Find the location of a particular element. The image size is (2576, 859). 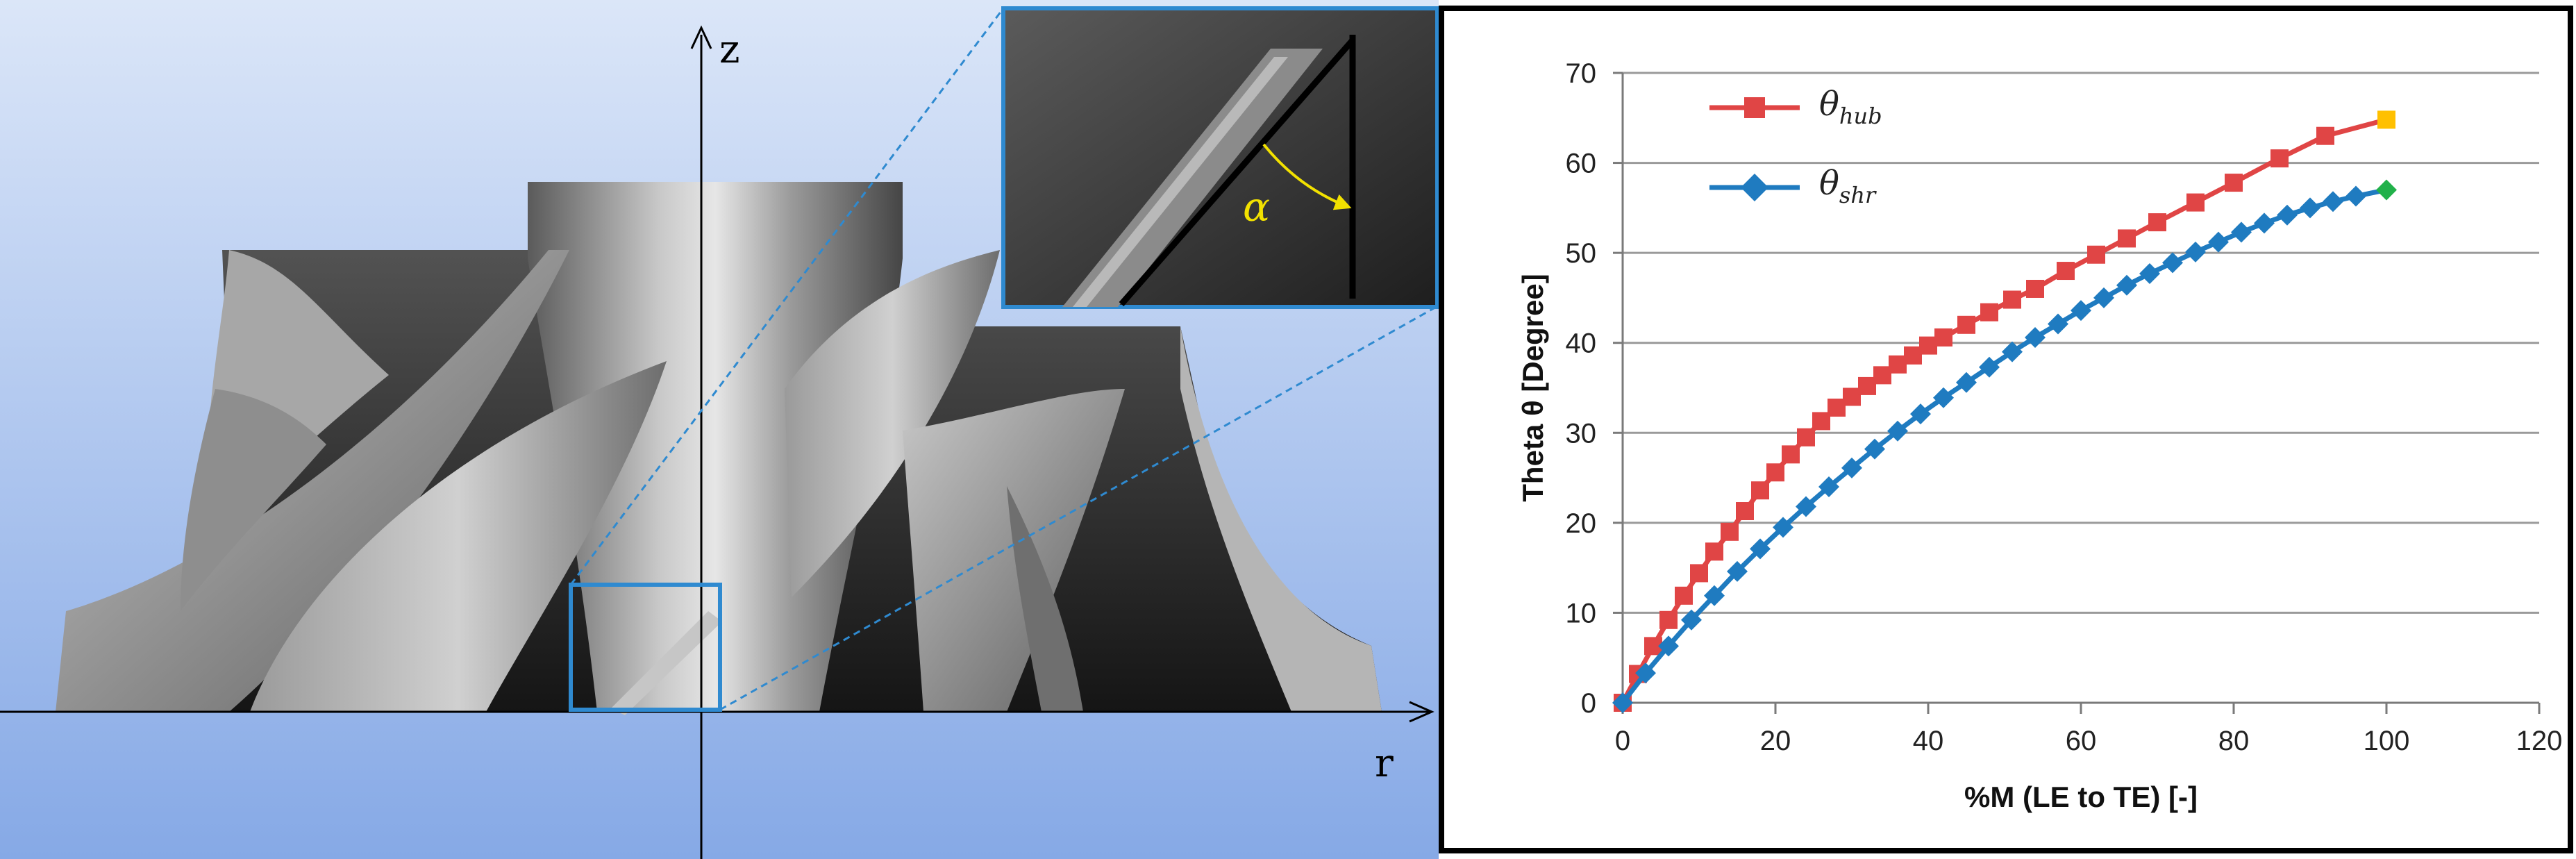

y-tick-label-2: 20 is located at coordinates (1581, 523).